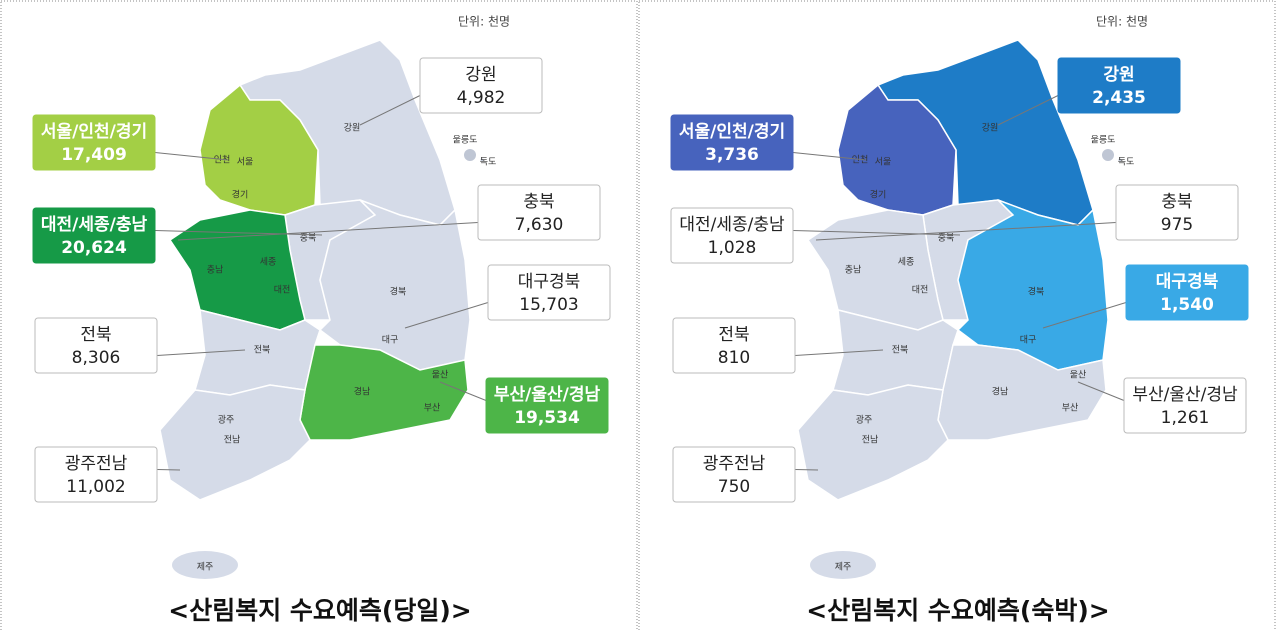 This screenshot has height=630, width=1276. I want to click on callout-name: 광주전남, so click(734, 464).